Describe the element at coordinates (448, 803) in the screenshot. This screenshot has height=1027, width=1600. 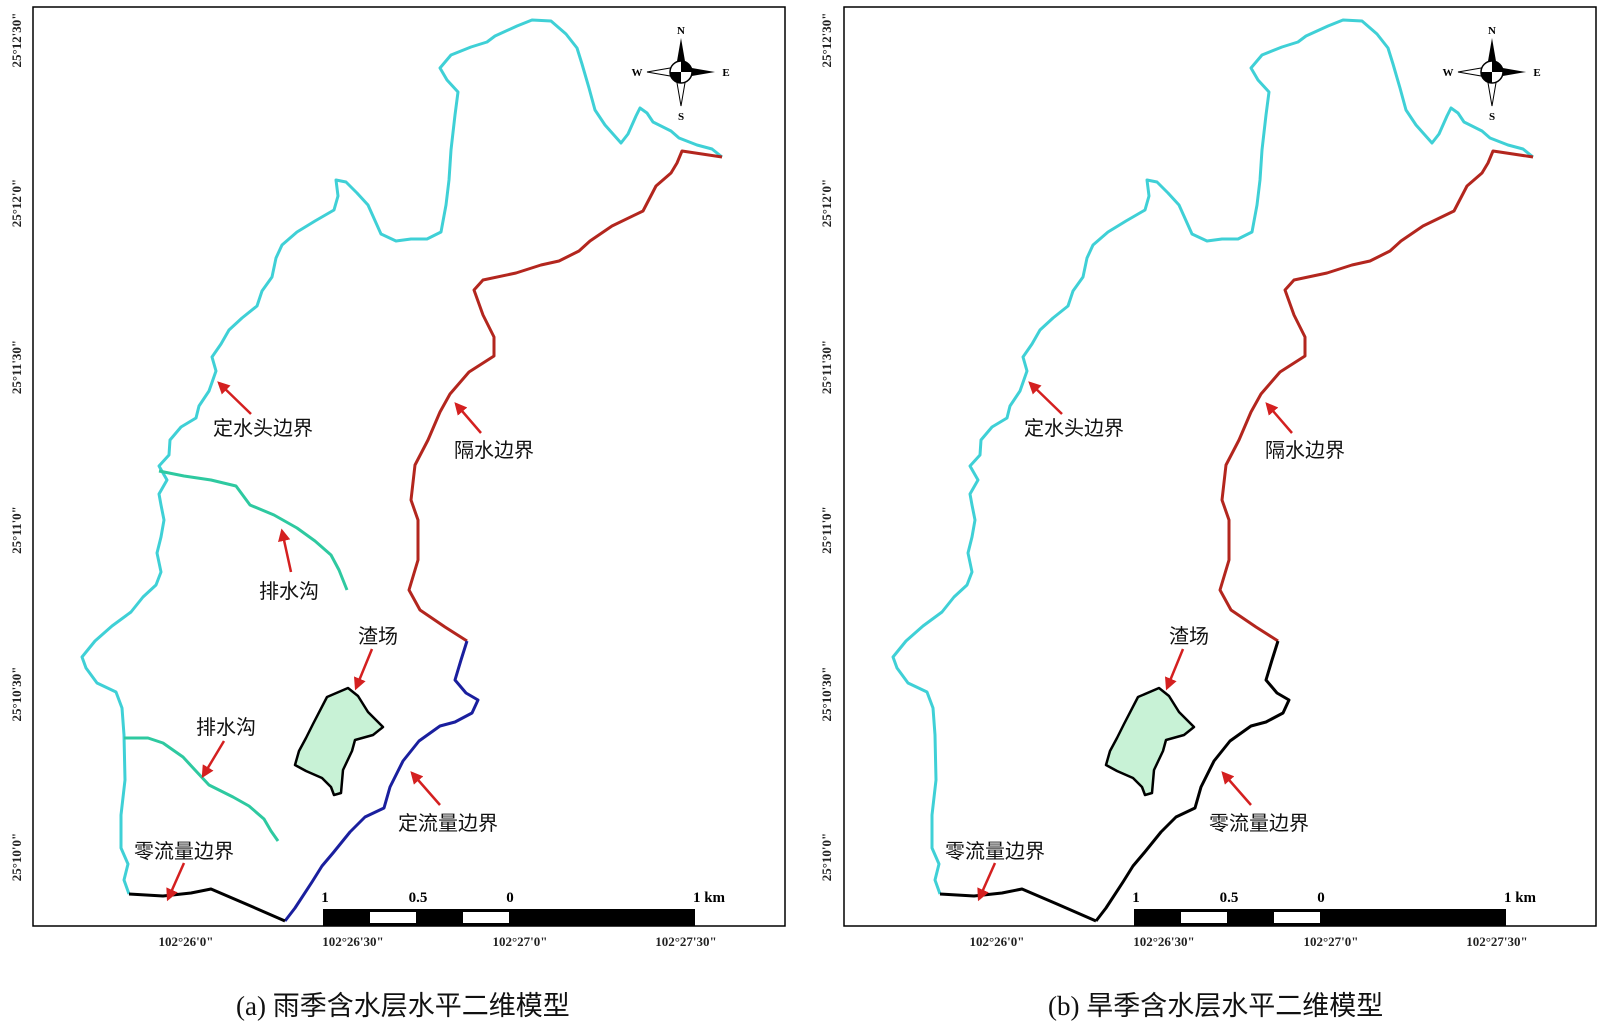
I see `annotation-constant-flux: 定流量边界` at that location.